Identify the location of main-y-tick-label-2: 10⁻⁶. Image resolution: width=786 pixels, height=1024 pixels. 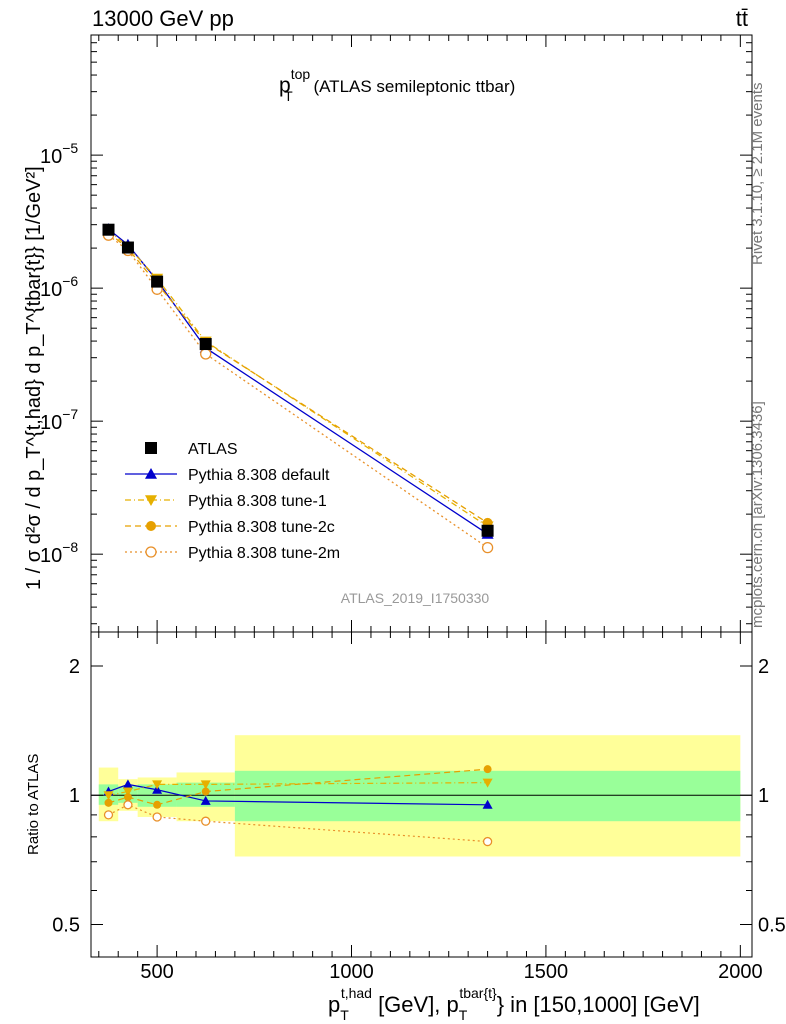
(59, 287).